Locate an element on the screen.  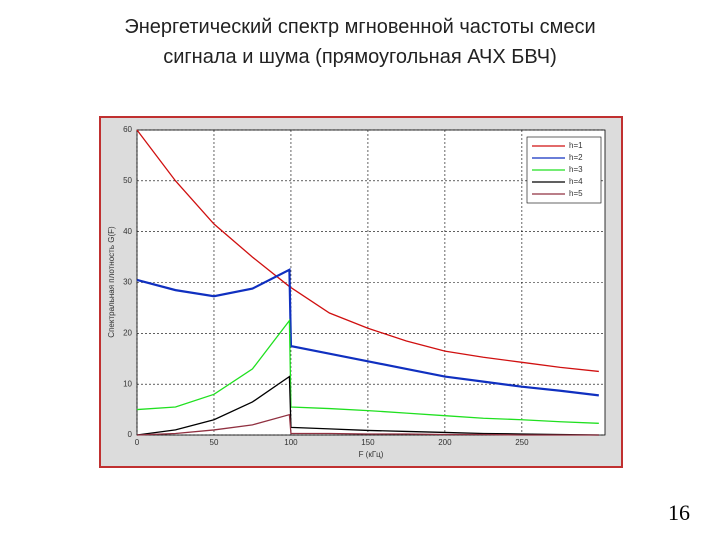
y-tick-label: 30 is located at coordinates (127, 282).